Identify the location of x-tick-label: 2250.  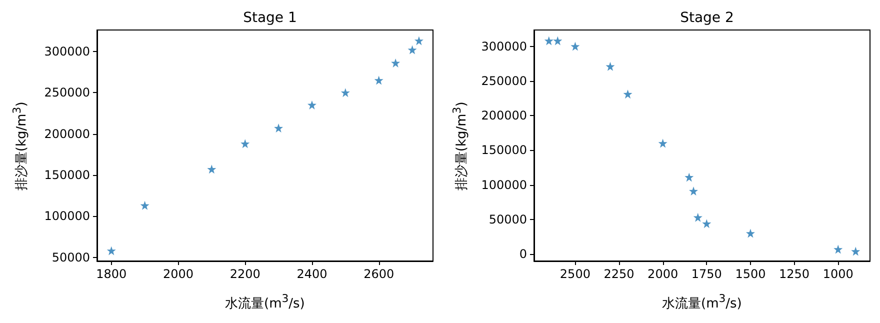
(619, 274).